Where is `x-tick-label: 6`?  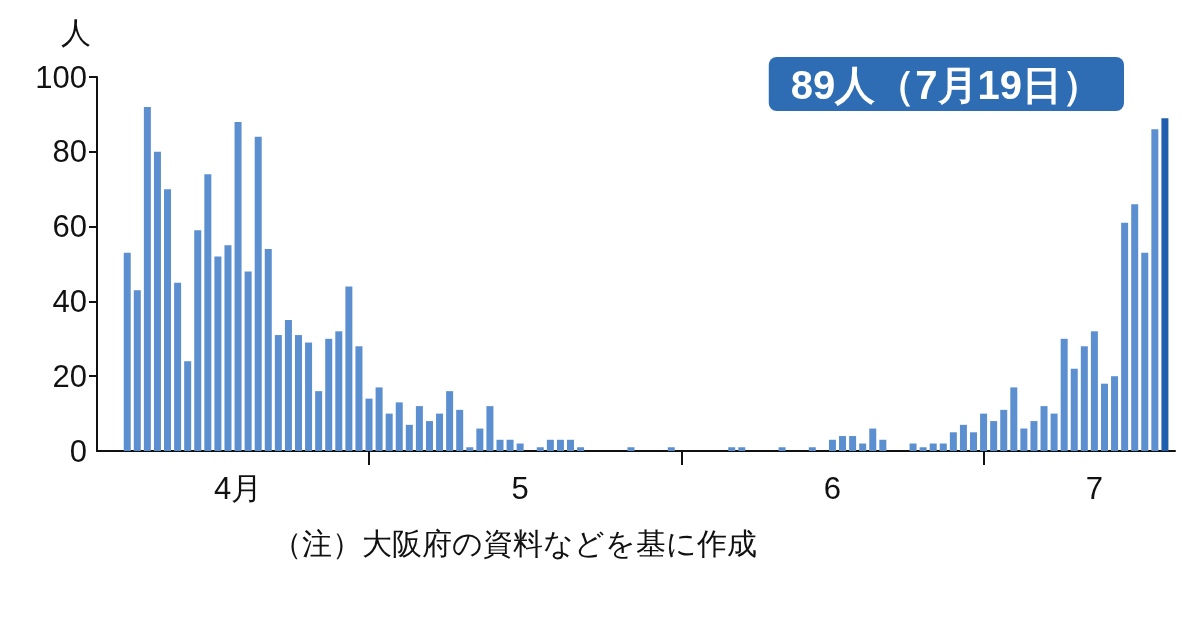
x-tick-label: 6 is located at coordinates (832, 488).